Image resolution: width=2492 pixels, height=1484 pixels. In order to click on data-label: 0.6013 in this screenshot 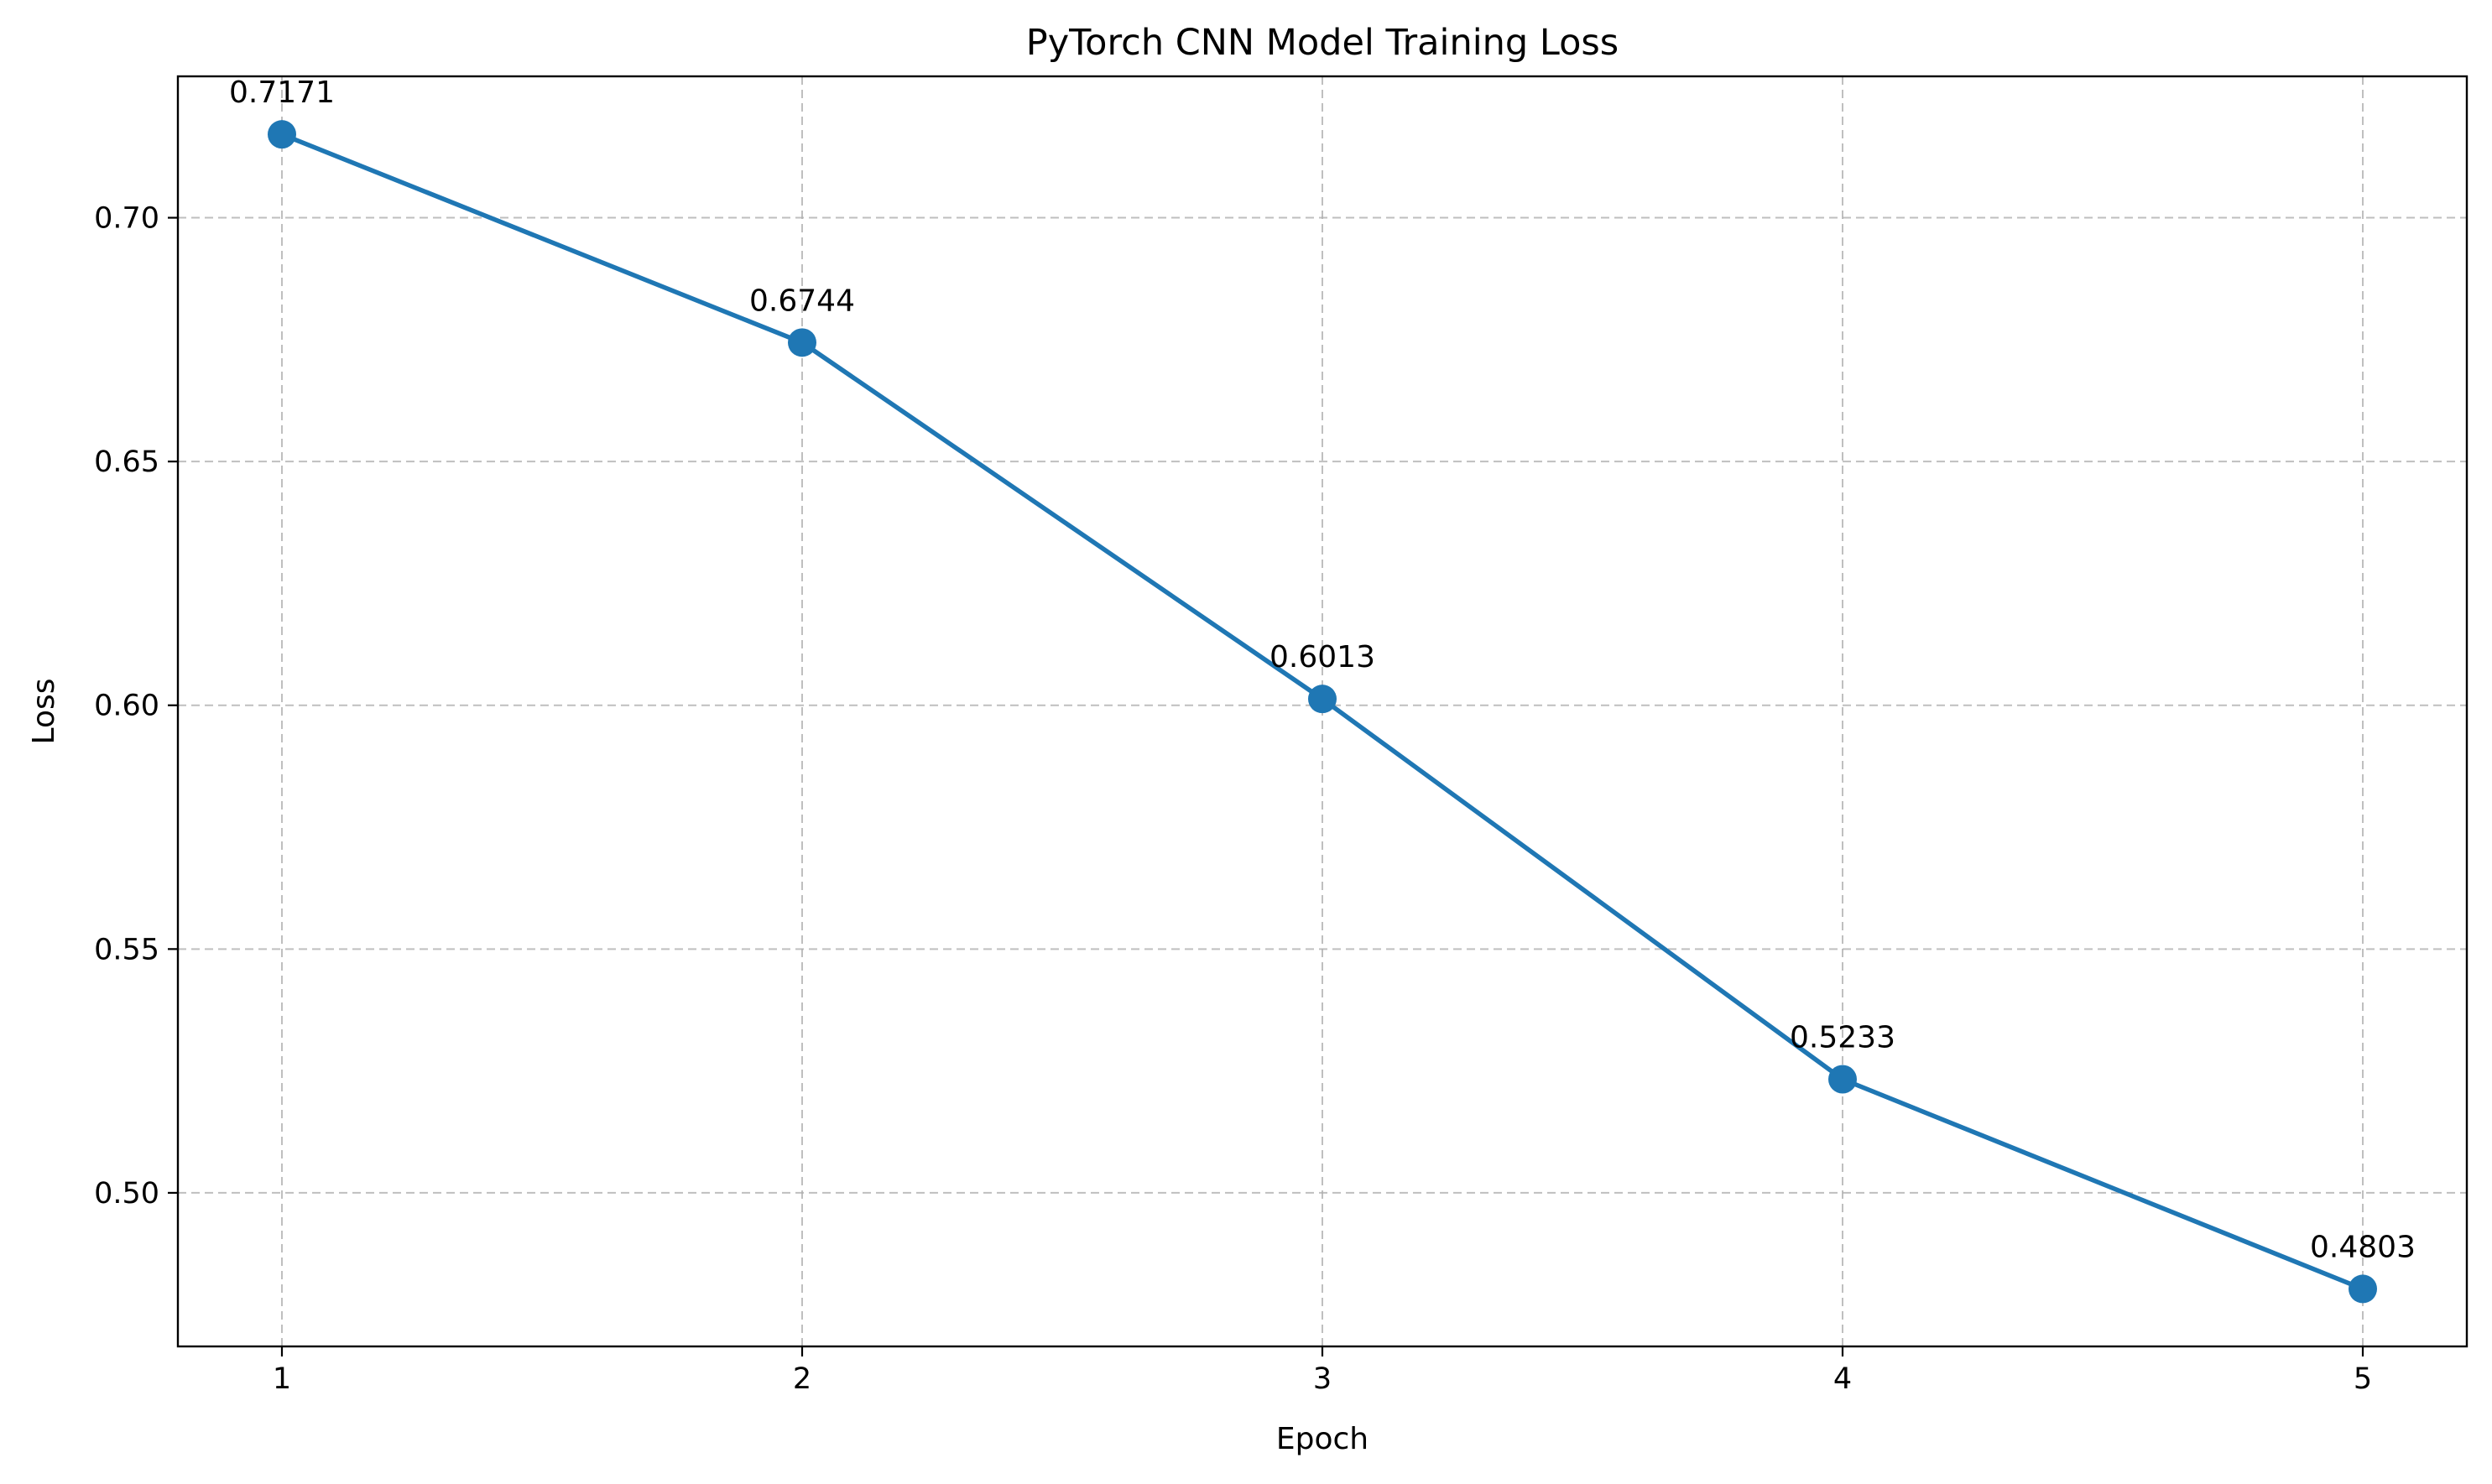, I will do `click(1322, 657)`.